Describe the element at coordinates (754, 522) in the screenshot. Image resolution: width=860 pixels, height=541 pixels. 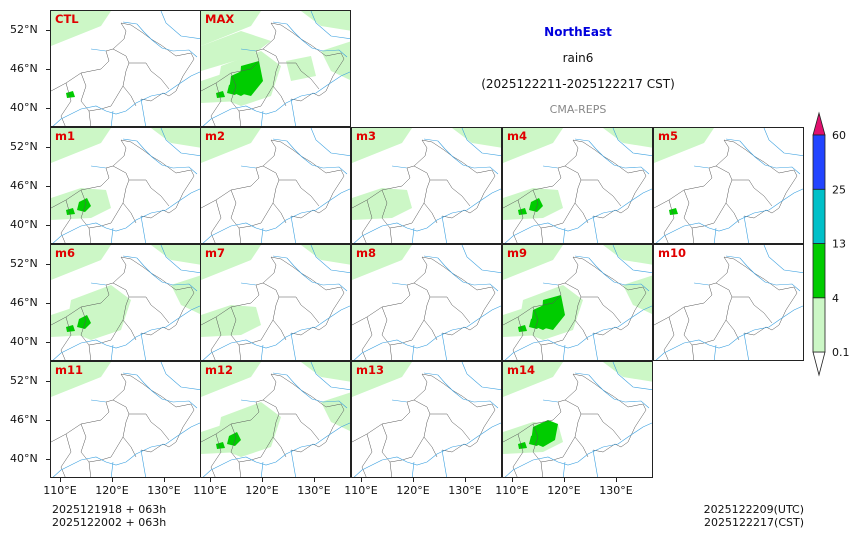
I see `valid-time-cst: 2025122217(CST)` at that location.